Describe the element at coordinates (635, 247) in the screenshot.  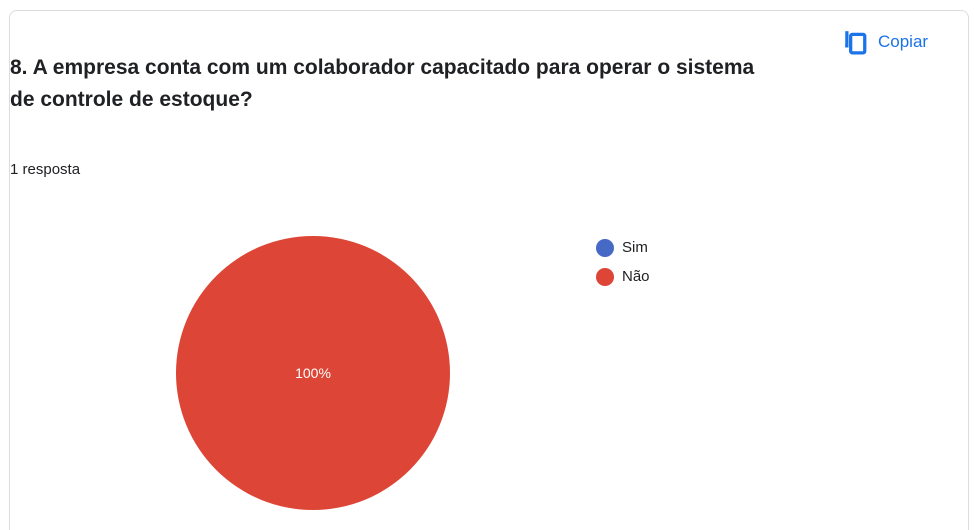
I see `legend-label-sim: Sim` at that location.